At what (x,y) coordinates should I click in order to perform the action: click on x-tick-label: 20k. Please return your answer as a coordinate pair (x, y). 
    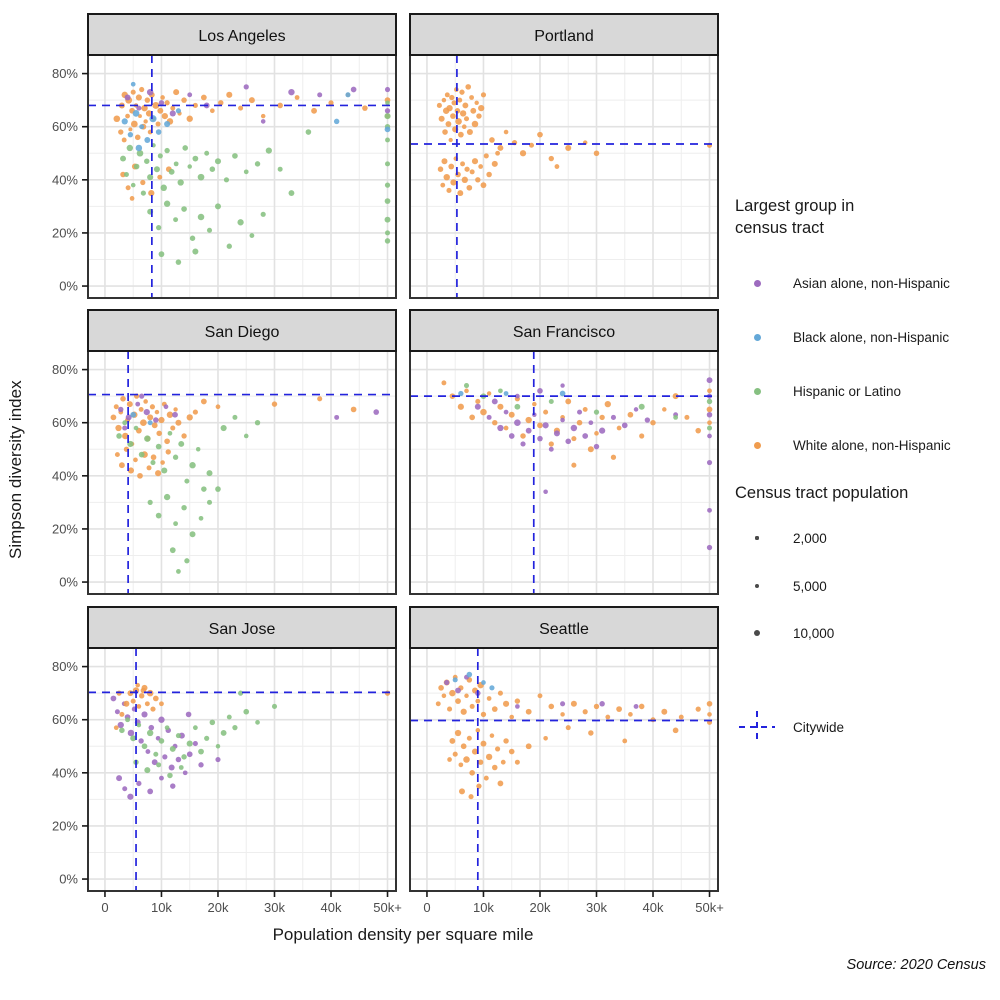
    Looking at the image, I should click on (217, 907).